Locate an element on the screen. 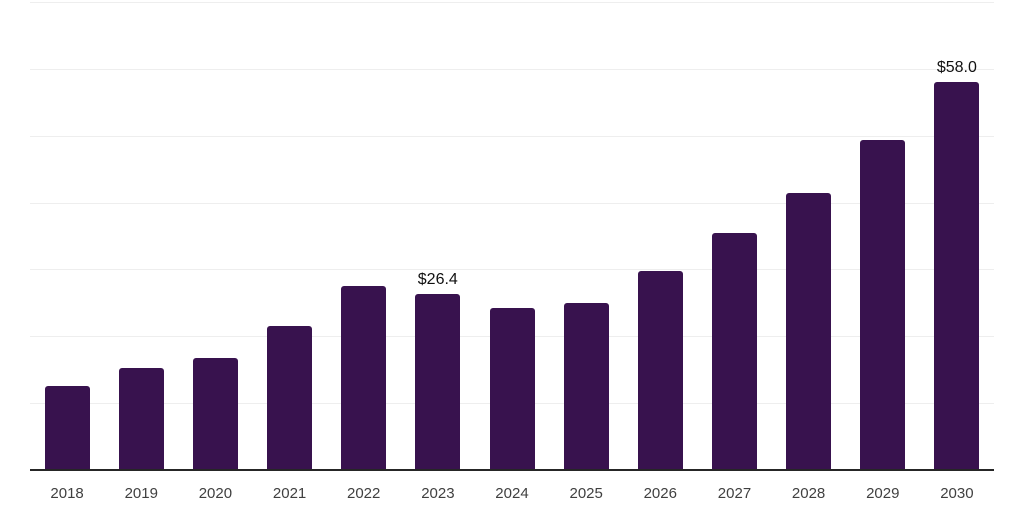 Image resolution: width=1024 pixels, height=512 pixels. bar-2029 is located at coordinates (883, 305).